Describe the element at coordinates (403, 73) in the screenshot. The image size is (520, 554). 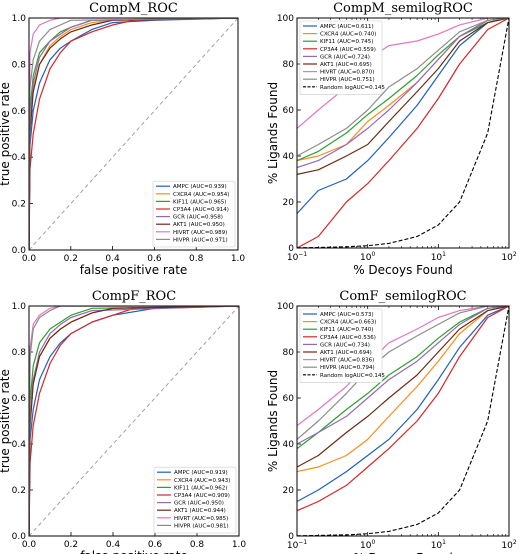
I see `series-line-hivrt` at that location.